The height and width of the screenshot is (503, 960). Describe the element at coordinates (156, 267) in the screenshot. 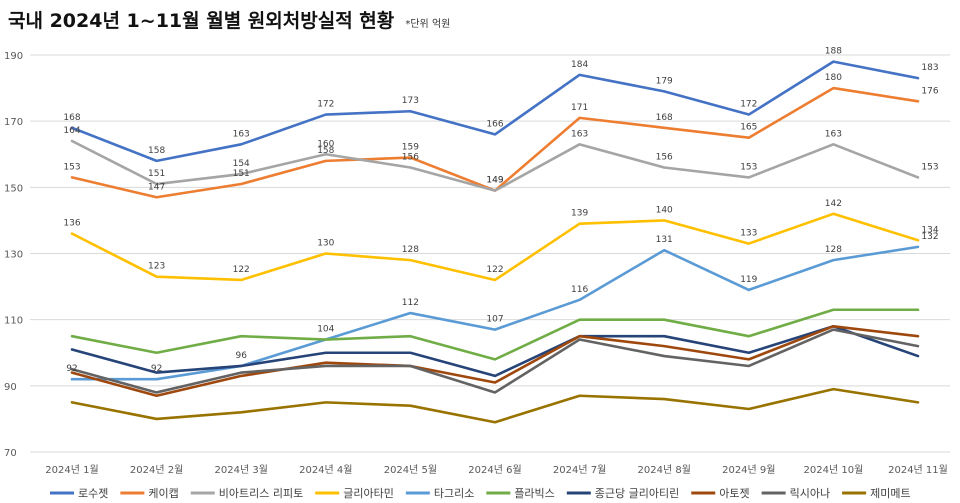

I see `data-label: 123` at that location.